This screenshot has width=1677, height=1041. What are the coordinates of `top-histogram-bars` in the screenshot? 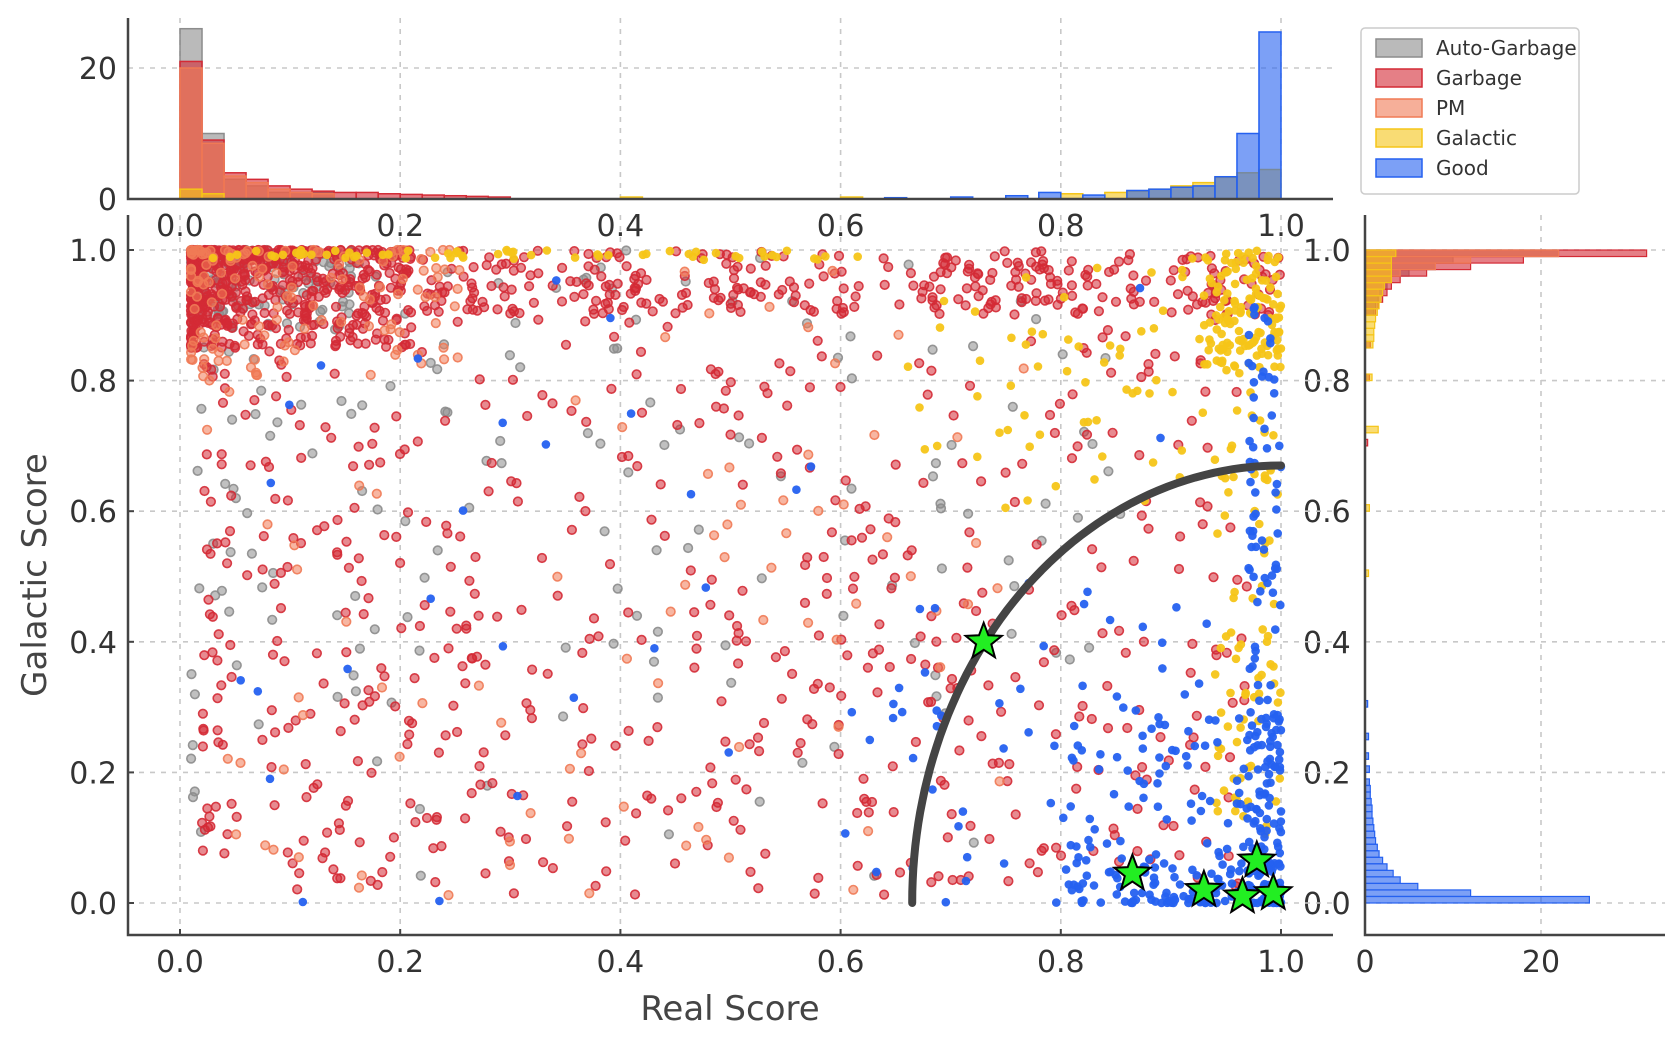 It's located at (730, 113).